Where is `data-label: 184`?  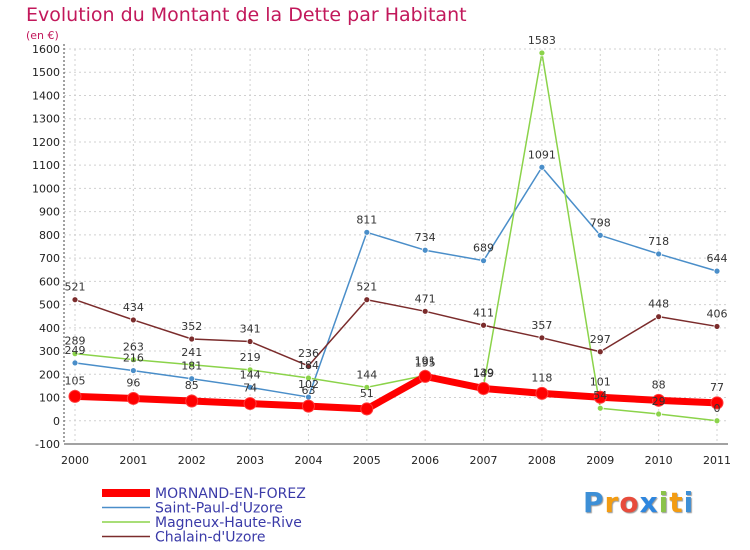
data-label: 184 is located at coordinates (308, 365).